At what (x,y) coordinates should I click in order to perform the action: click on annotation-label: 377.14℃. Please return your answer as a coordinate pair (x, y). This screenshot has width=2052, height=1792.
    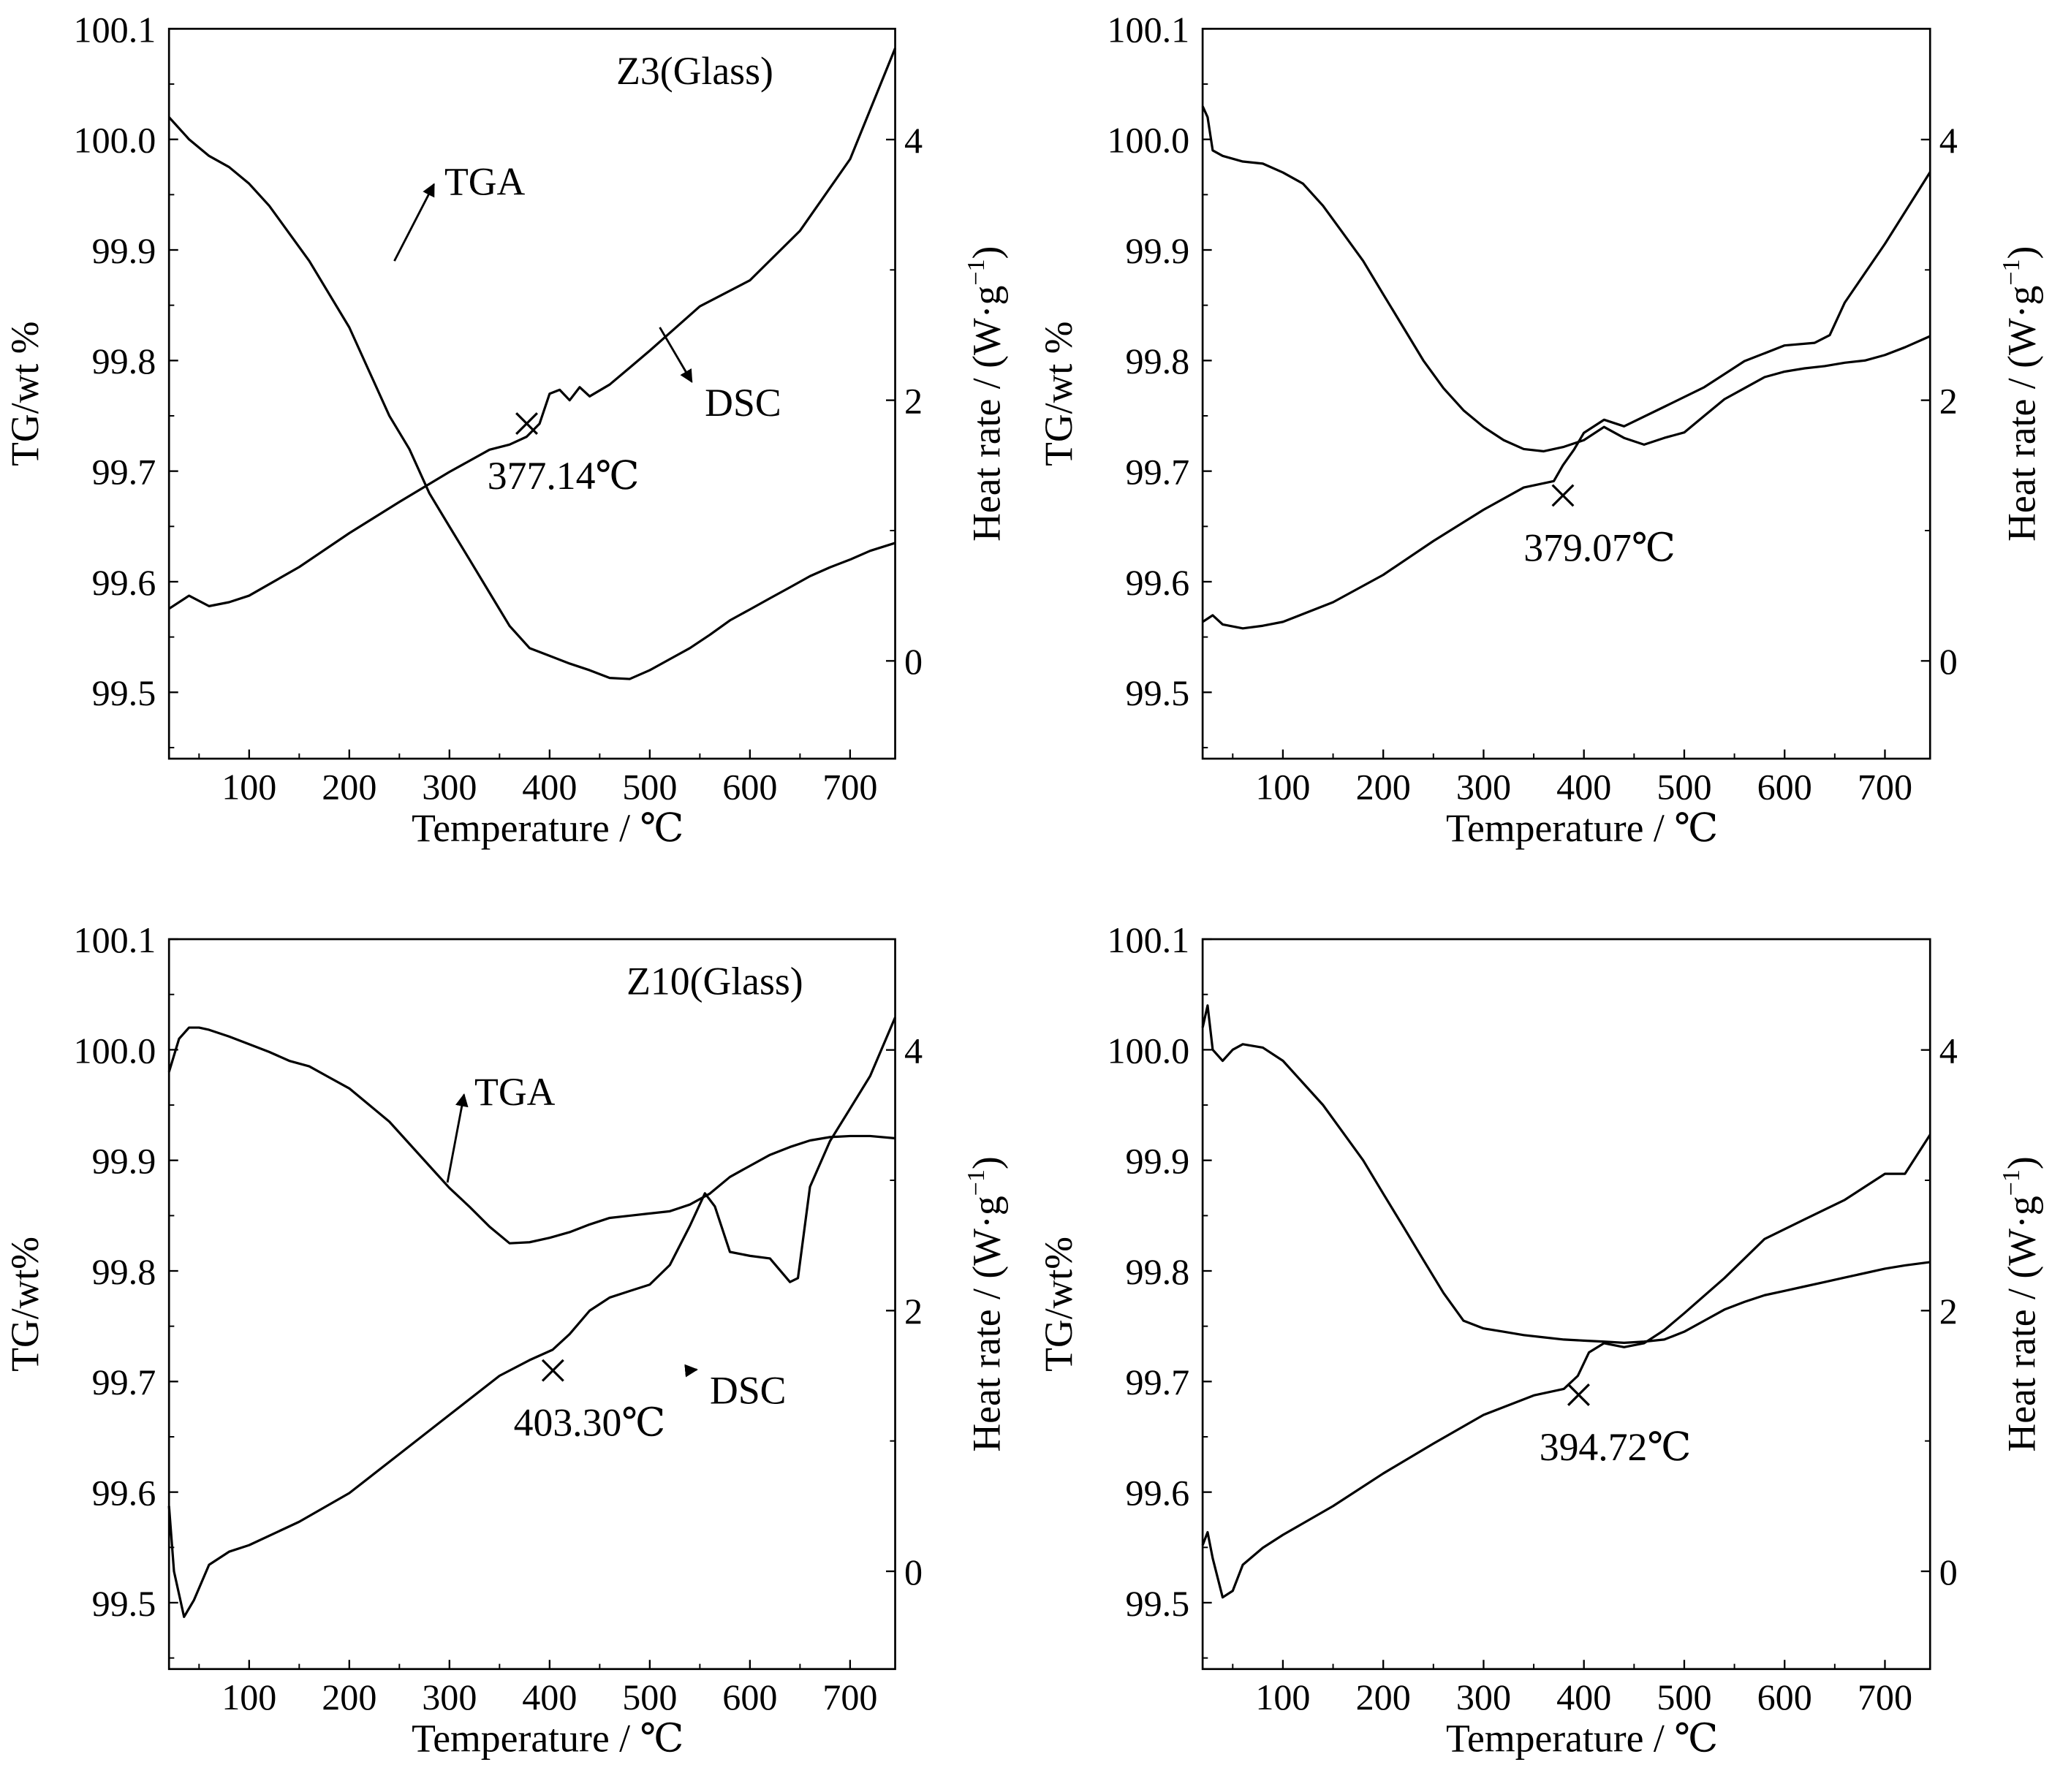
    Looking at the image, I should click on (564, 476).